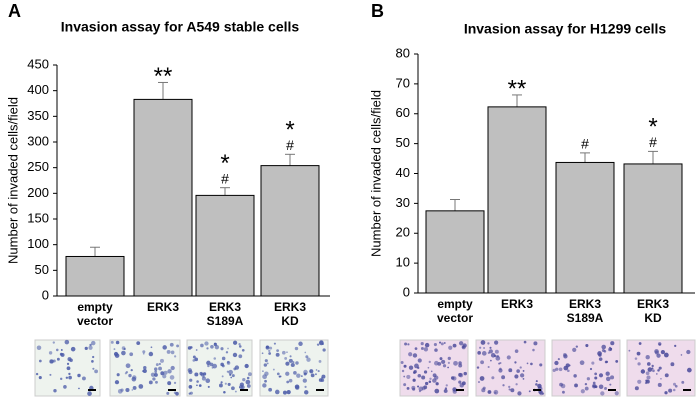  Describe the element at coordinates (403, 232) in the screenshot. I see `y-tick-label: 20` at that location.